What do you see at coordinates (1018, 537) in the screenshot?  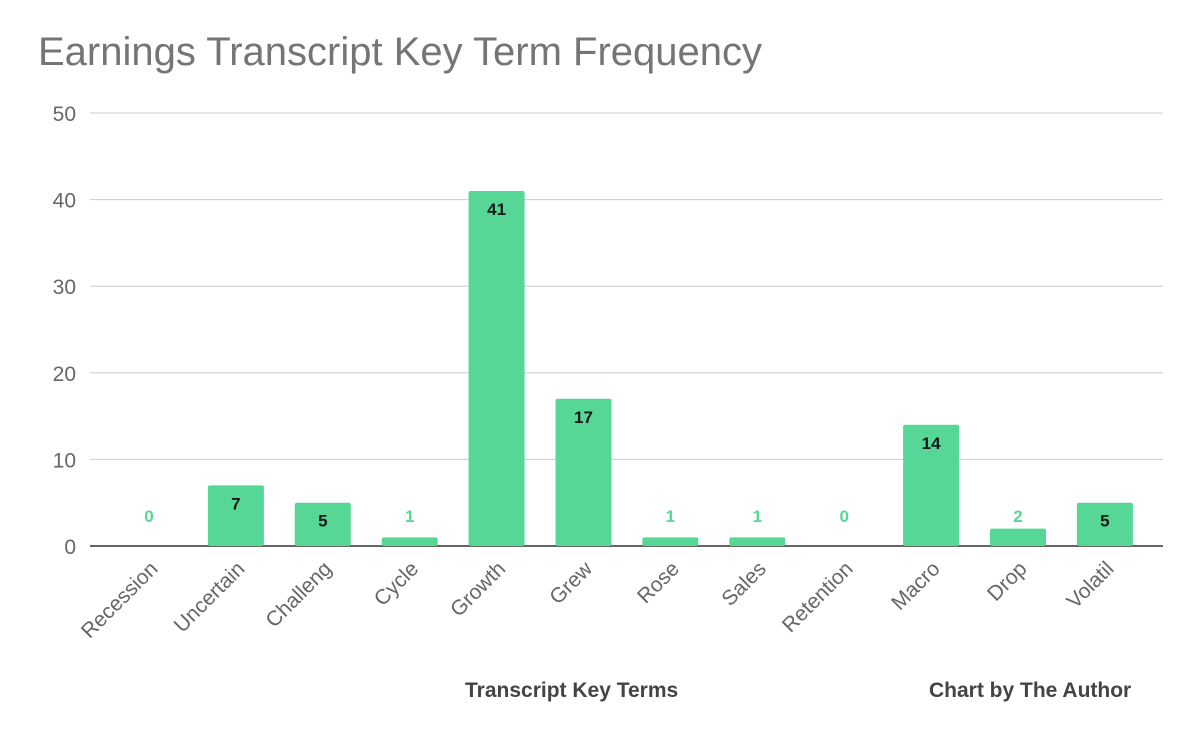 I see `bar-drop` at bounding box center [1018, 537].